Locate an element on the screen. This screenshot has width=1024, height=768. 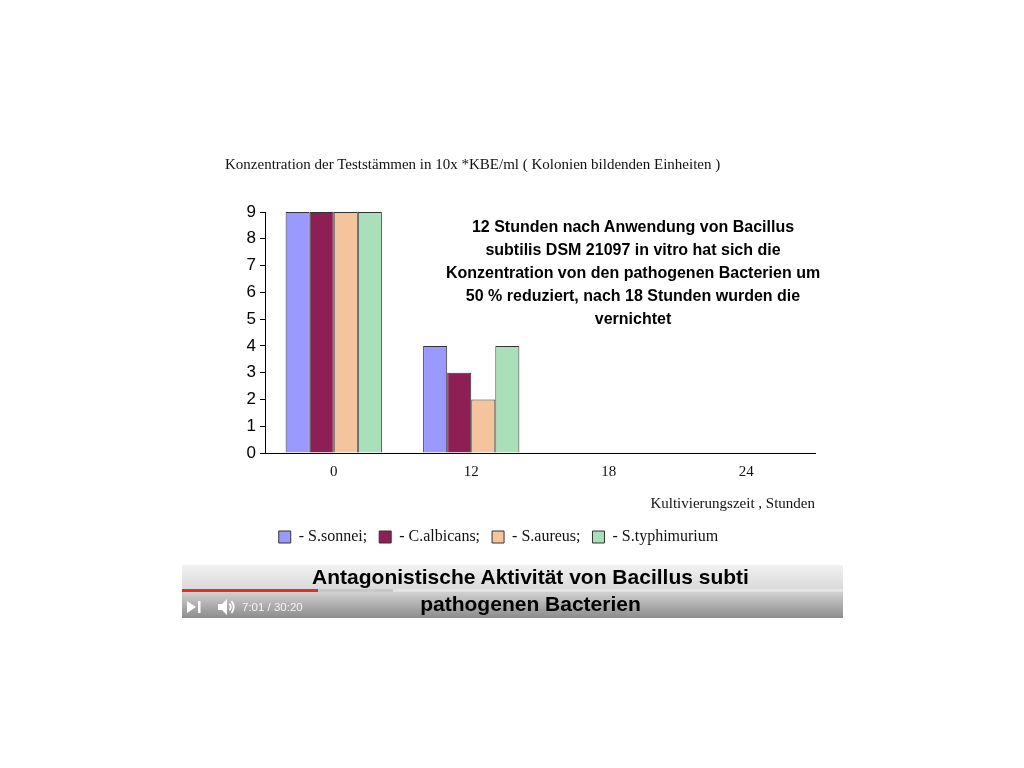
x-tick-label: 12 is located at coordinates (471, 470).